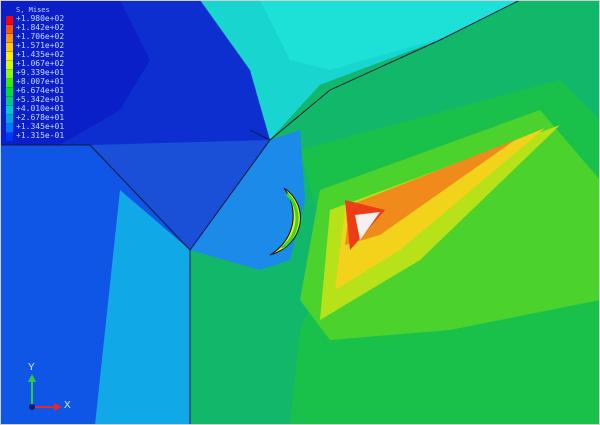 The image size is (600, 425). Describe the element at coordinates (40, 99) in the screenshot. I see `legend-value-label: +5.342e+01` at that location.